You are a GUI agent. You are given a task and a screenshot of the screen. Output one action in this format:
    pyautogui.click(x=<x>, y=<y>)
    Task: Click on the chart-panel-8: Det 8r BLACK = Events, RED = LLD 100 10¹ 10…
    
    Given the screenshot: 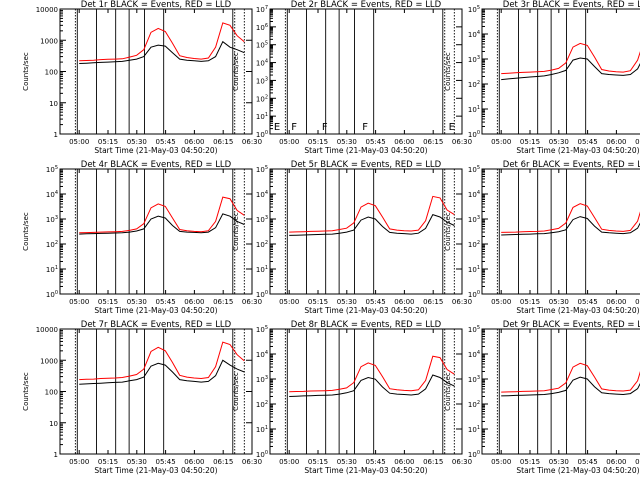 What is the action you would take?
    pyautogui.click(x=352, y=397)
    